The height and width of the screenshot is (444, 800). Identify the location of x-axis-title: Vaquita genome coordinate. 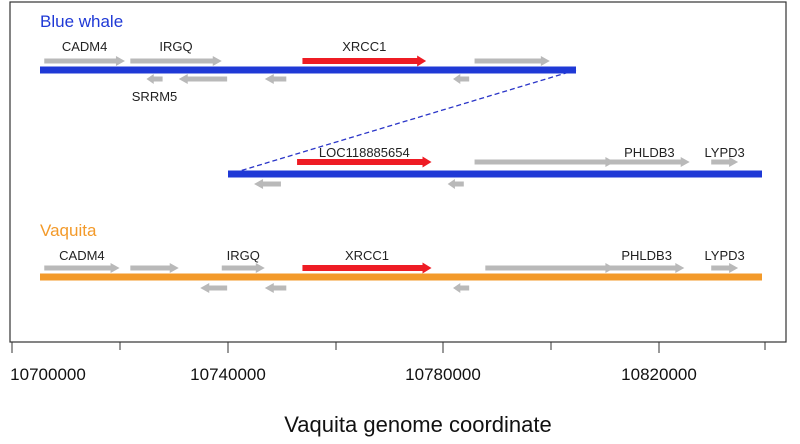
(417, 424).